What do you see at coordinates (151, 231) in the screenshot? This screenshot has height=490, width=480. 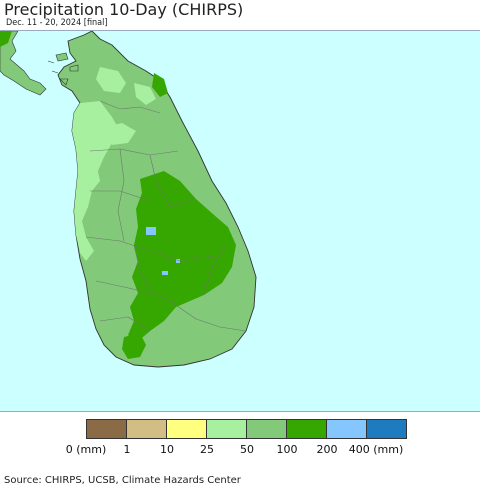 I see `precip-200-400-patch-a` at bounding box center [151, 231].